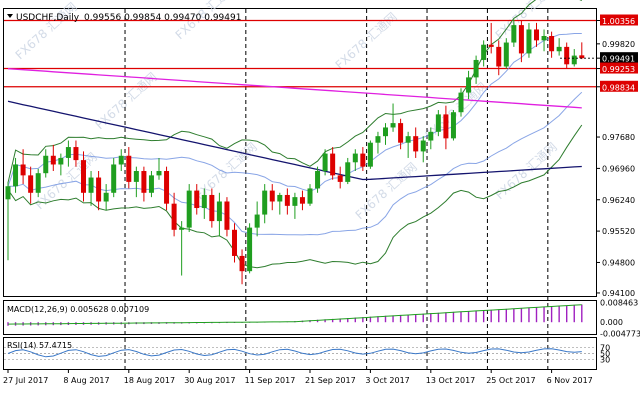 The width and height of the screenshot is (640, 400). What do you see at coordinates (618, 231) in the screenshot?
I see `price-axis-label: 0.95520` at bounding box center [618, 231].